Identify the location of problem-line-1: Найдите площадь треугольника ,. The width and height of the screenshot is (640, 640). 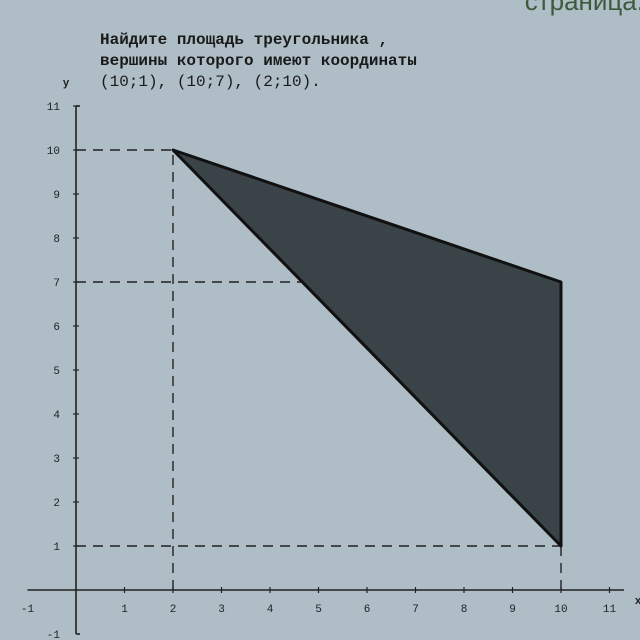
(244, 40).